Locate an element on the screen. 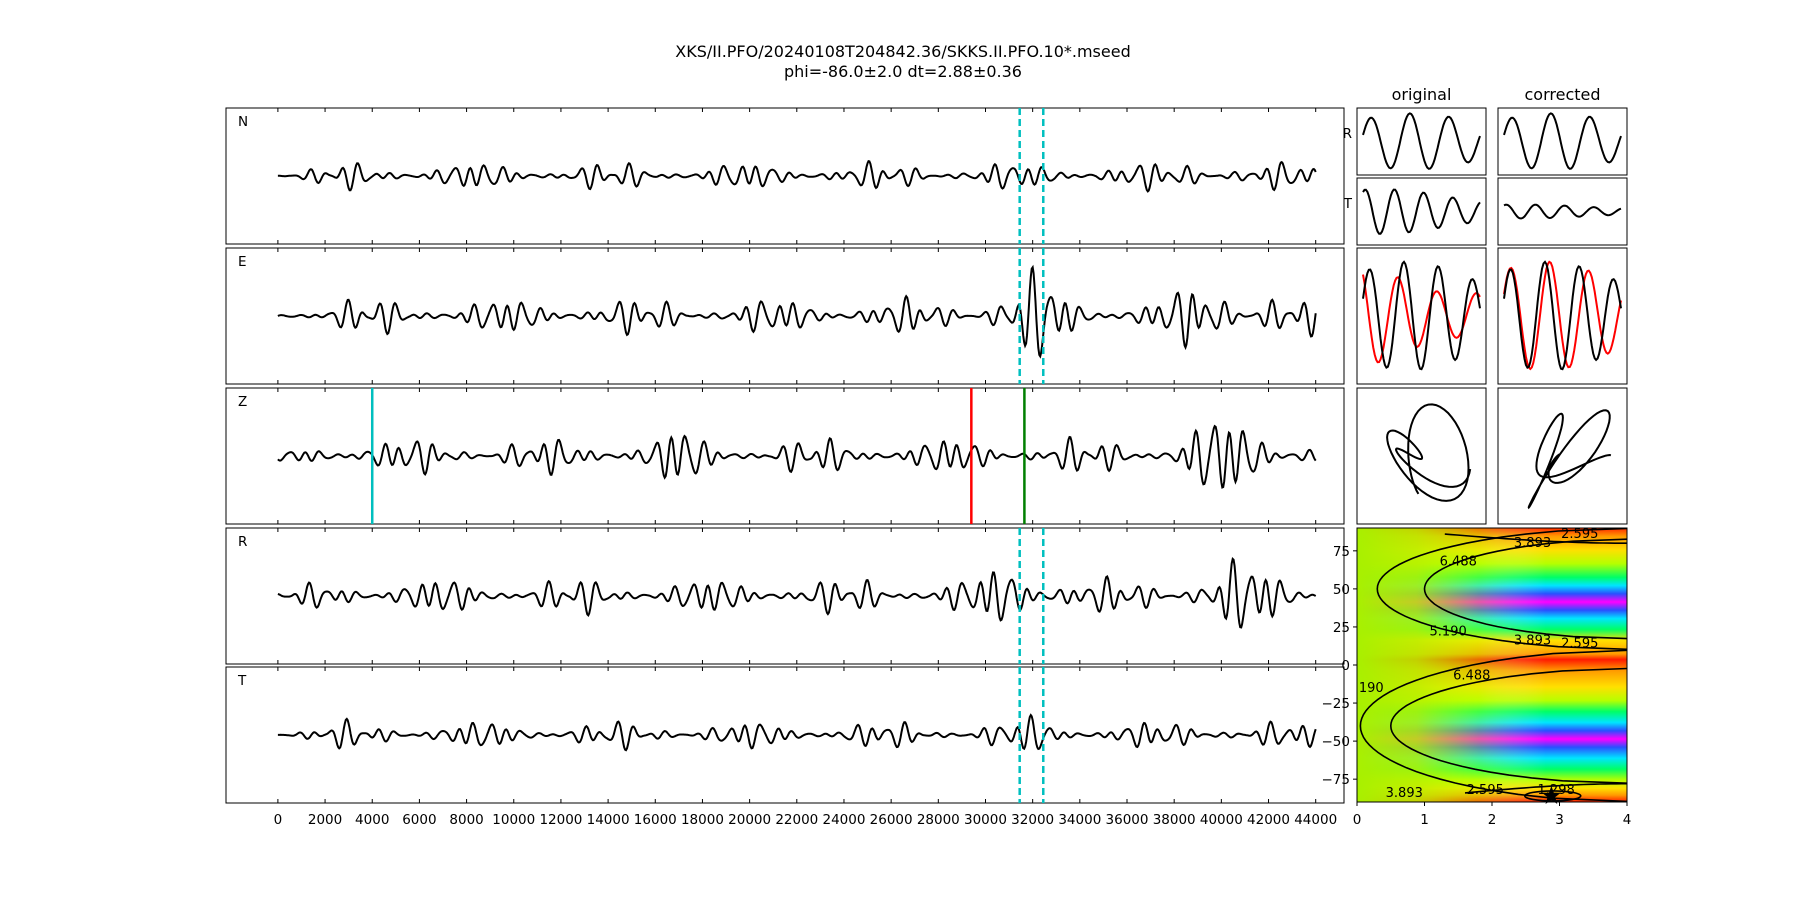 The image size is (1800, 904). x-tick-label: 42000 is located at coordinates (1268, 820).